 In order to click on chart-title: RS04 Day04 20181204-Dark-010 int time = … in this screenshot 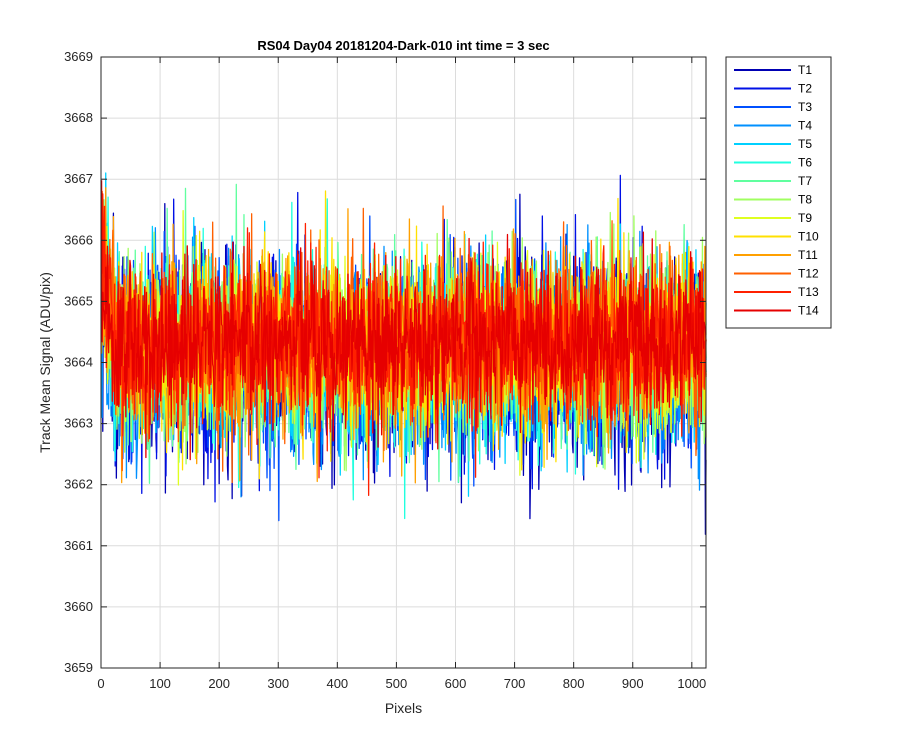, I will do `click(403, 45)`.